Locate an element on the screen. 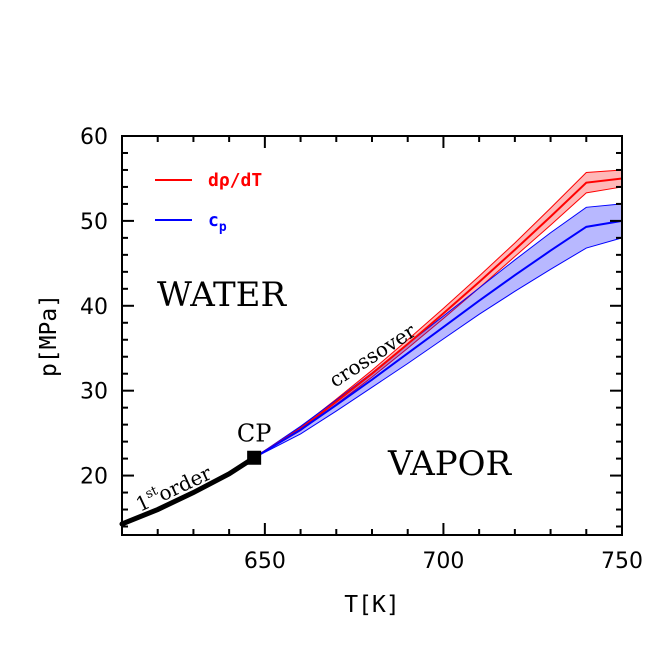 This screenshot has height=654, width=654. y-tick-label: 30 is located at coordinates (94, 392).